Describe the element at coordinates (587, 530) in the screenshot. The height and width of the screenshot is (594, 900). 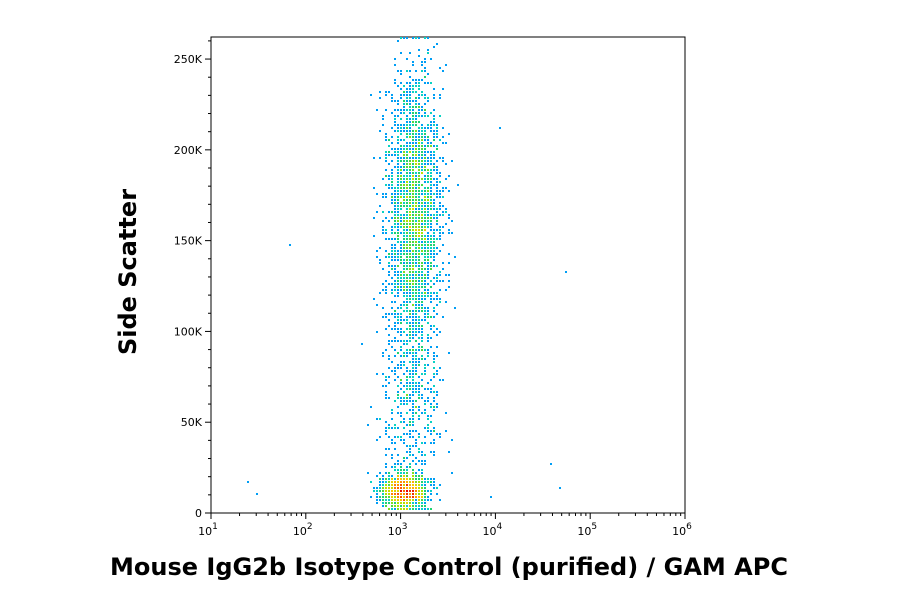
I see `x-tick-label: 105` at that location.